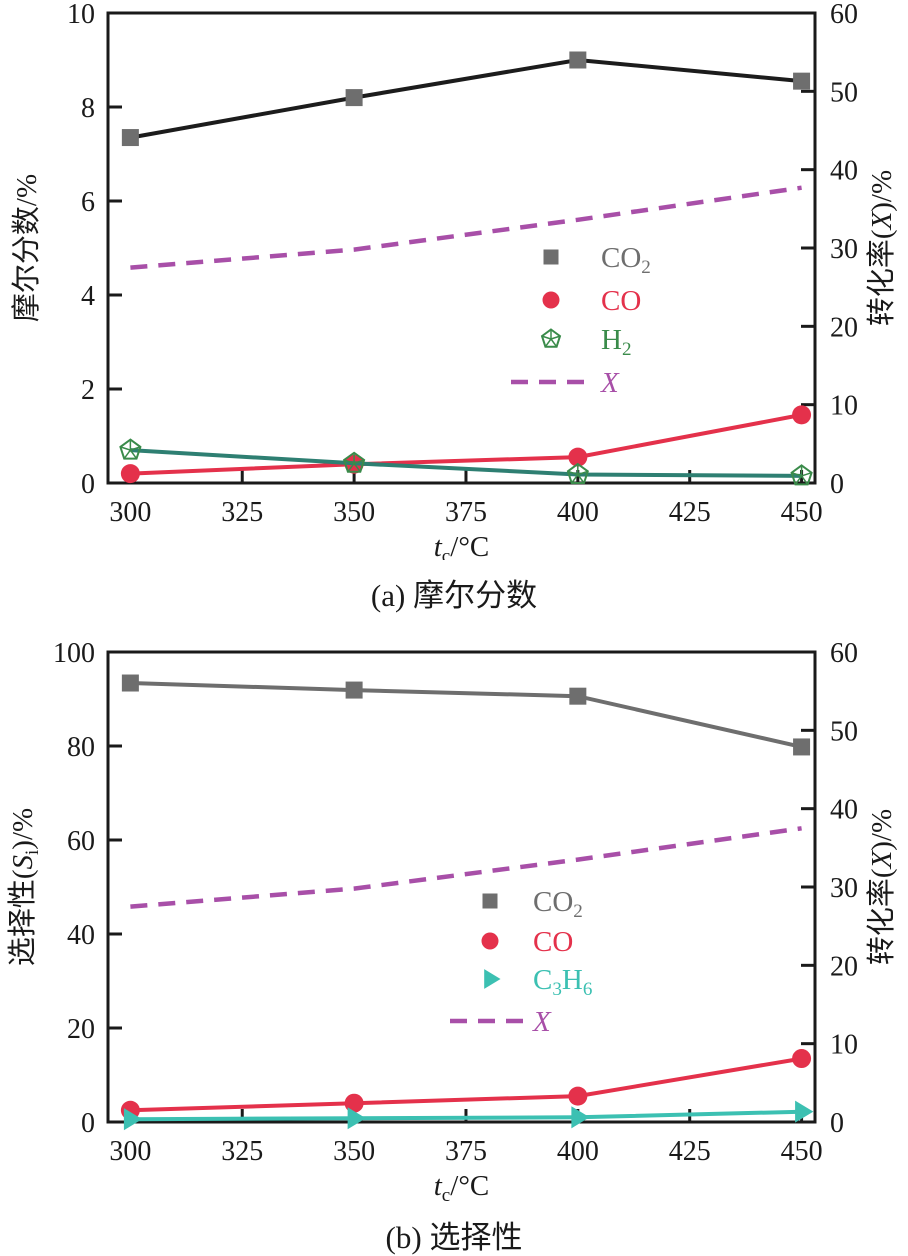 Image resolution: width=908 pixels, height=1256 pixels. I want to click on legend: CO2 CO H2 X, so click(581, 320).